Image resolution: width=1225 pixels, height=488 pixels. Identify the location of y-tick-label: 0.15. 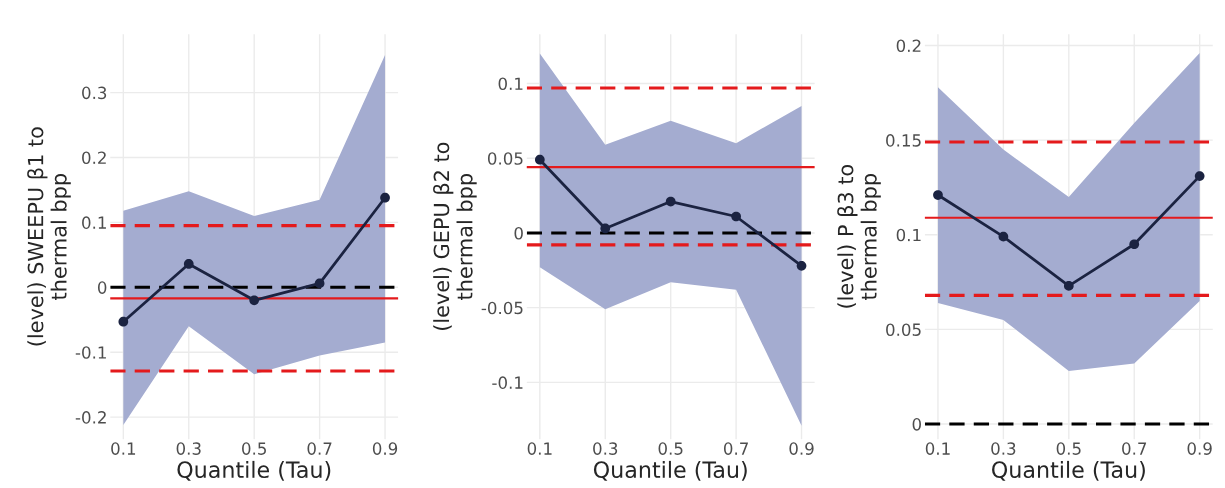
(903, 140).